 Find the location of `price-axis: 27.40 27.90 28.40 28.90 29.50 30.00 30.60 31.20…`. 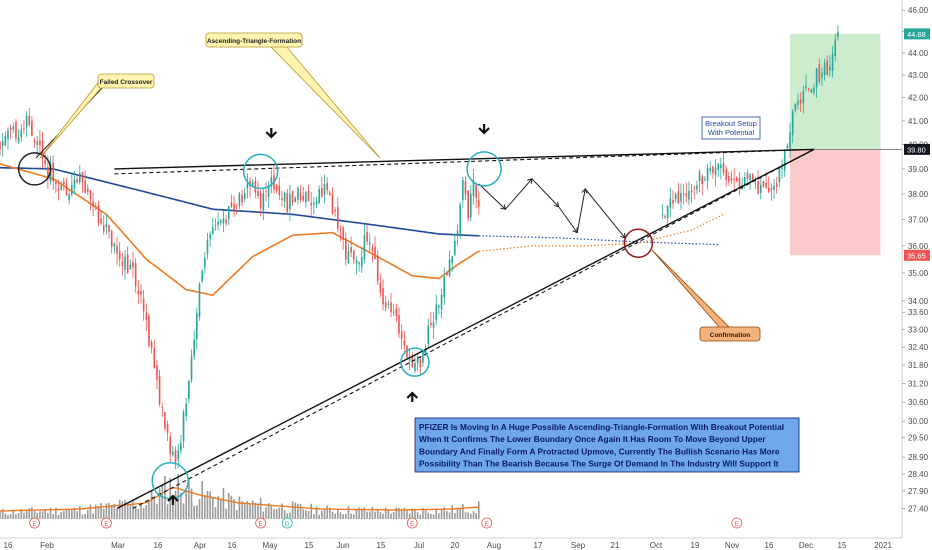

price-axis: 27.40 27.90 28.40 28.90 29.50 30.00 30.60 31.20… is located at coordinates (915, 269).